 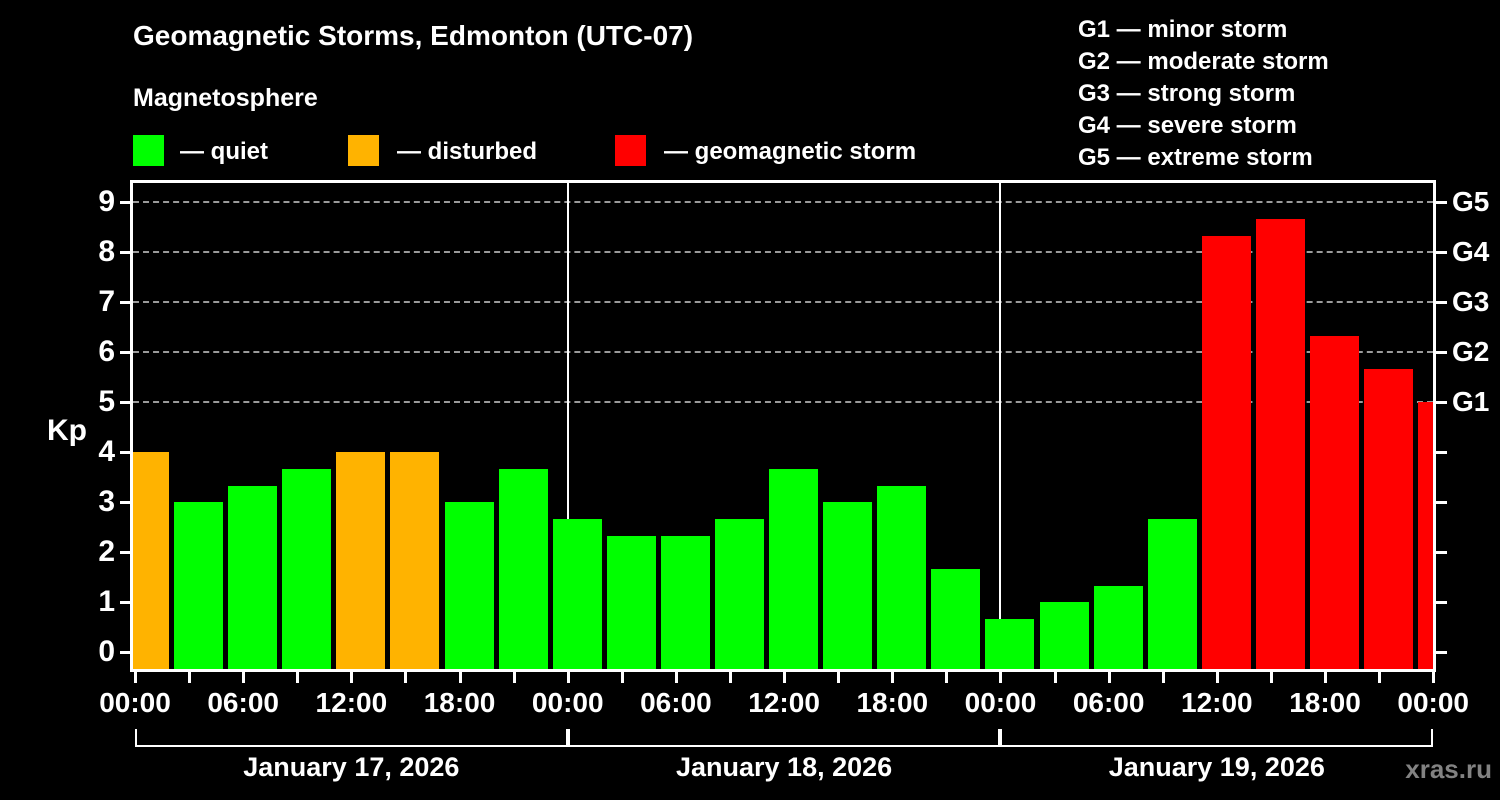 I want to click on storm-legend-swatch, so click(x=630, y=150).